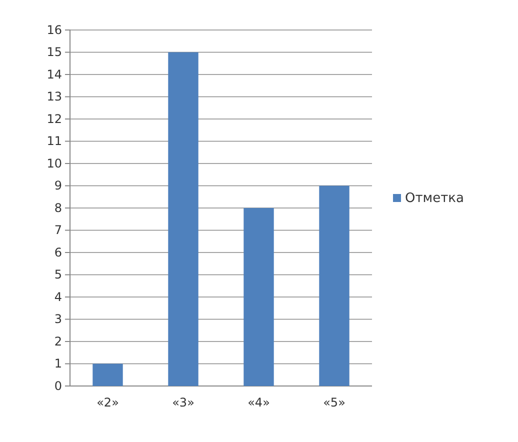  What do you see at coordinates (58, 363) in the screenshot?
I see `y-tick-label: 1` at bounding box center [58, 363].